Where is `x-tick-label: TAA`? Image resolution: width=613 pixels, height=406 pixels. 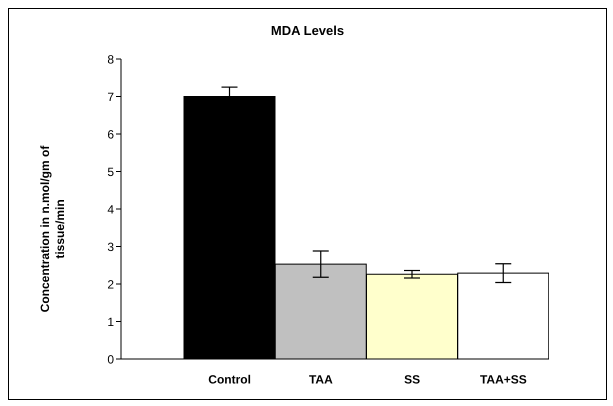
x-tick-label: TAA is located at coordinates (321, 379).